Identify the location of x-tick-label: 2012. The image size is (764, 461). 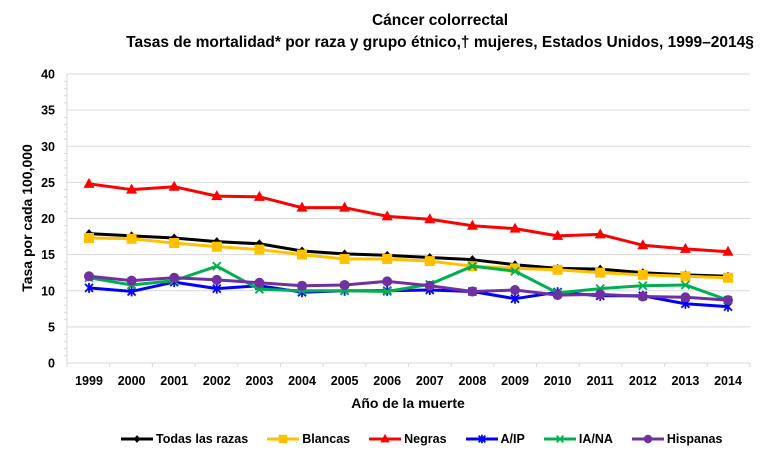
(643, 381).